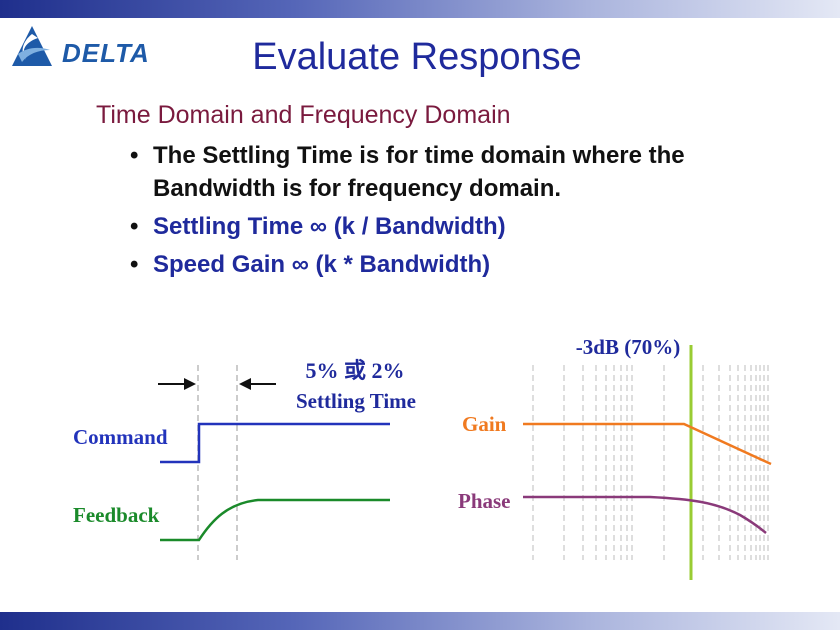 The image size is (840, 630). What do you see at coordinates (120, 437) in the screenshot?
I see `command-label: Command` at bounding box center [120, 437].